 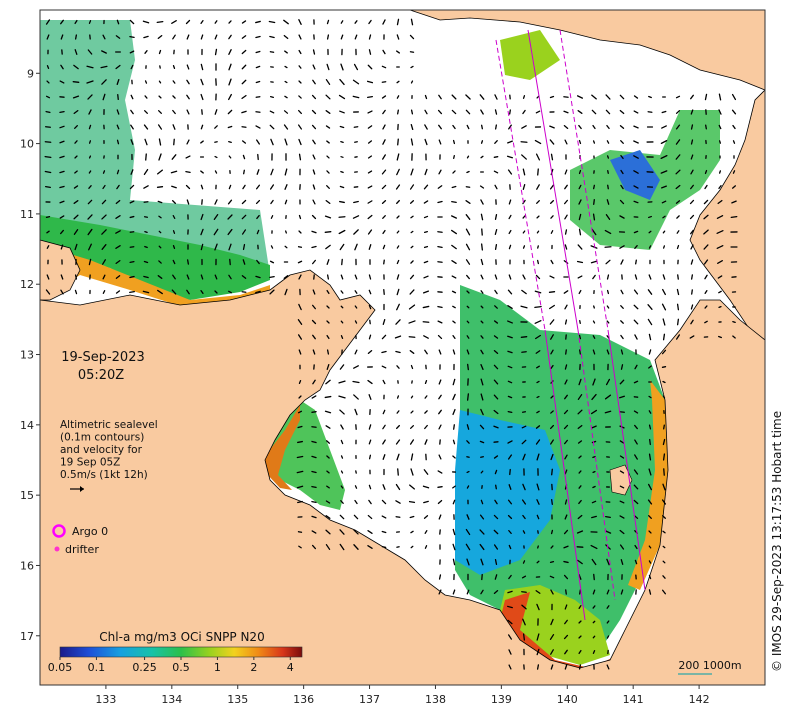 I want to click on track-line, so click(x=584, y=180).